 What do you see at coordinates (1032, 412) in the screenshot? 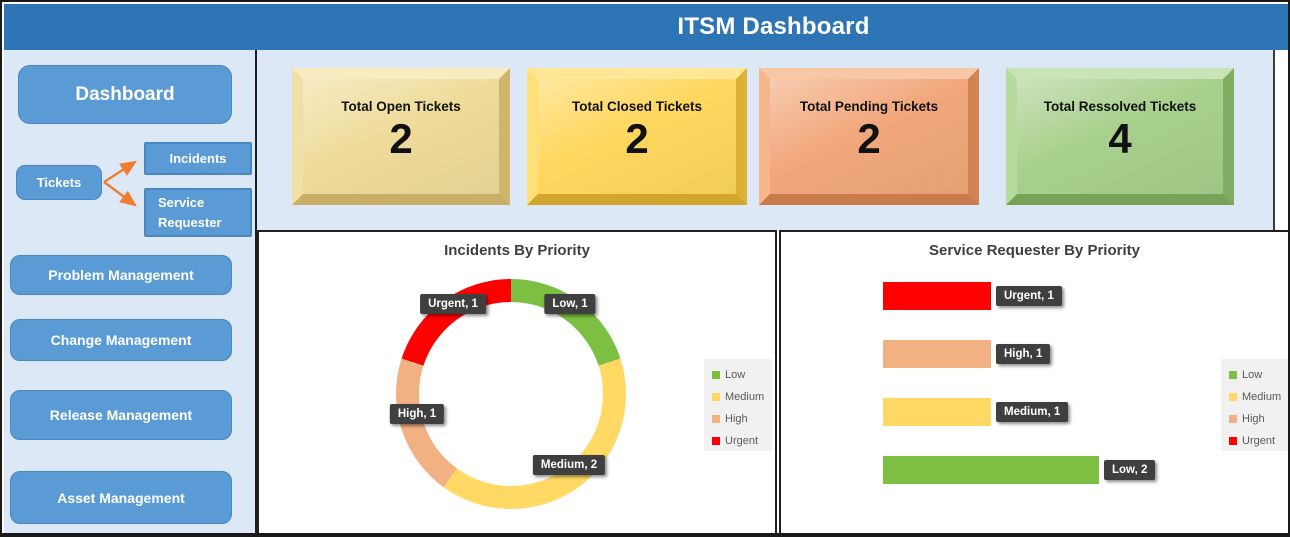
I see `bar-data-label: Medium, 1` at bounding box center [1032, 412].